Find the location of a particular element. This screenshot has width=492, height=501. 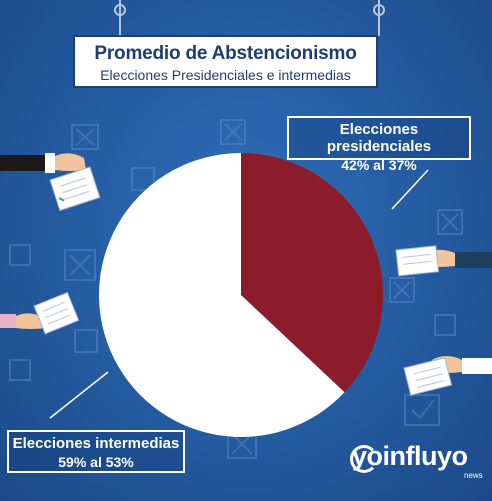

presidential-label-box: Elecciones presidenciales 42% al 37% is located at coordinates (379, 144).